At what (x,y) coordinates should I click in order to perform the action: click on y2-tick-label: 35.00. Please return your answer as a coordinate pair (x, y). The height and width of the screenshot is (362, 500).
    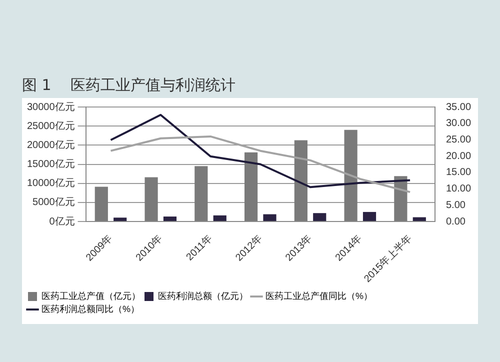
    Looking at the image, I should click on (459, 107).